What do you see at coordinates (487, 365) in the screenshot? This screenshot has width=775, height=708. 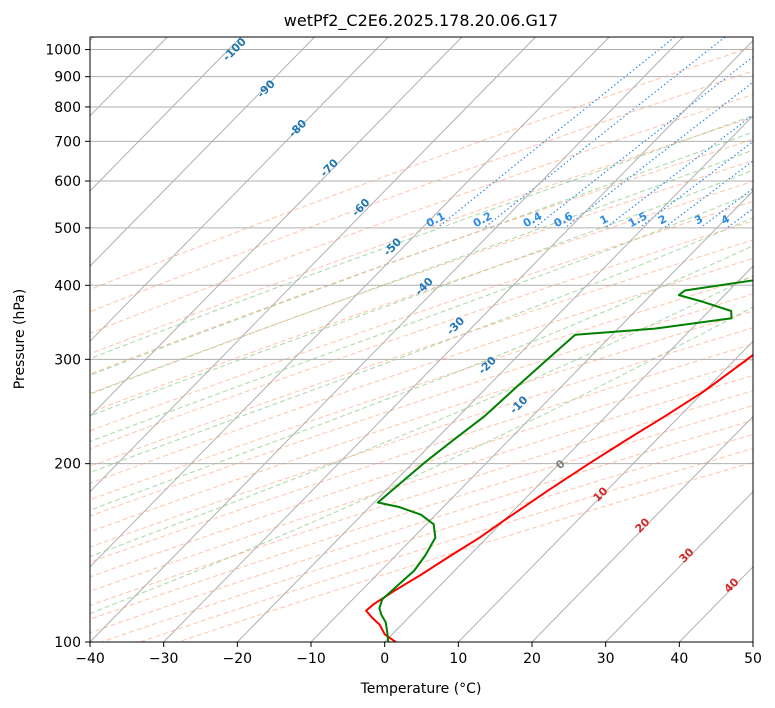 I see `moist-adiabat-label: -20` at bounding box center [487, 365].